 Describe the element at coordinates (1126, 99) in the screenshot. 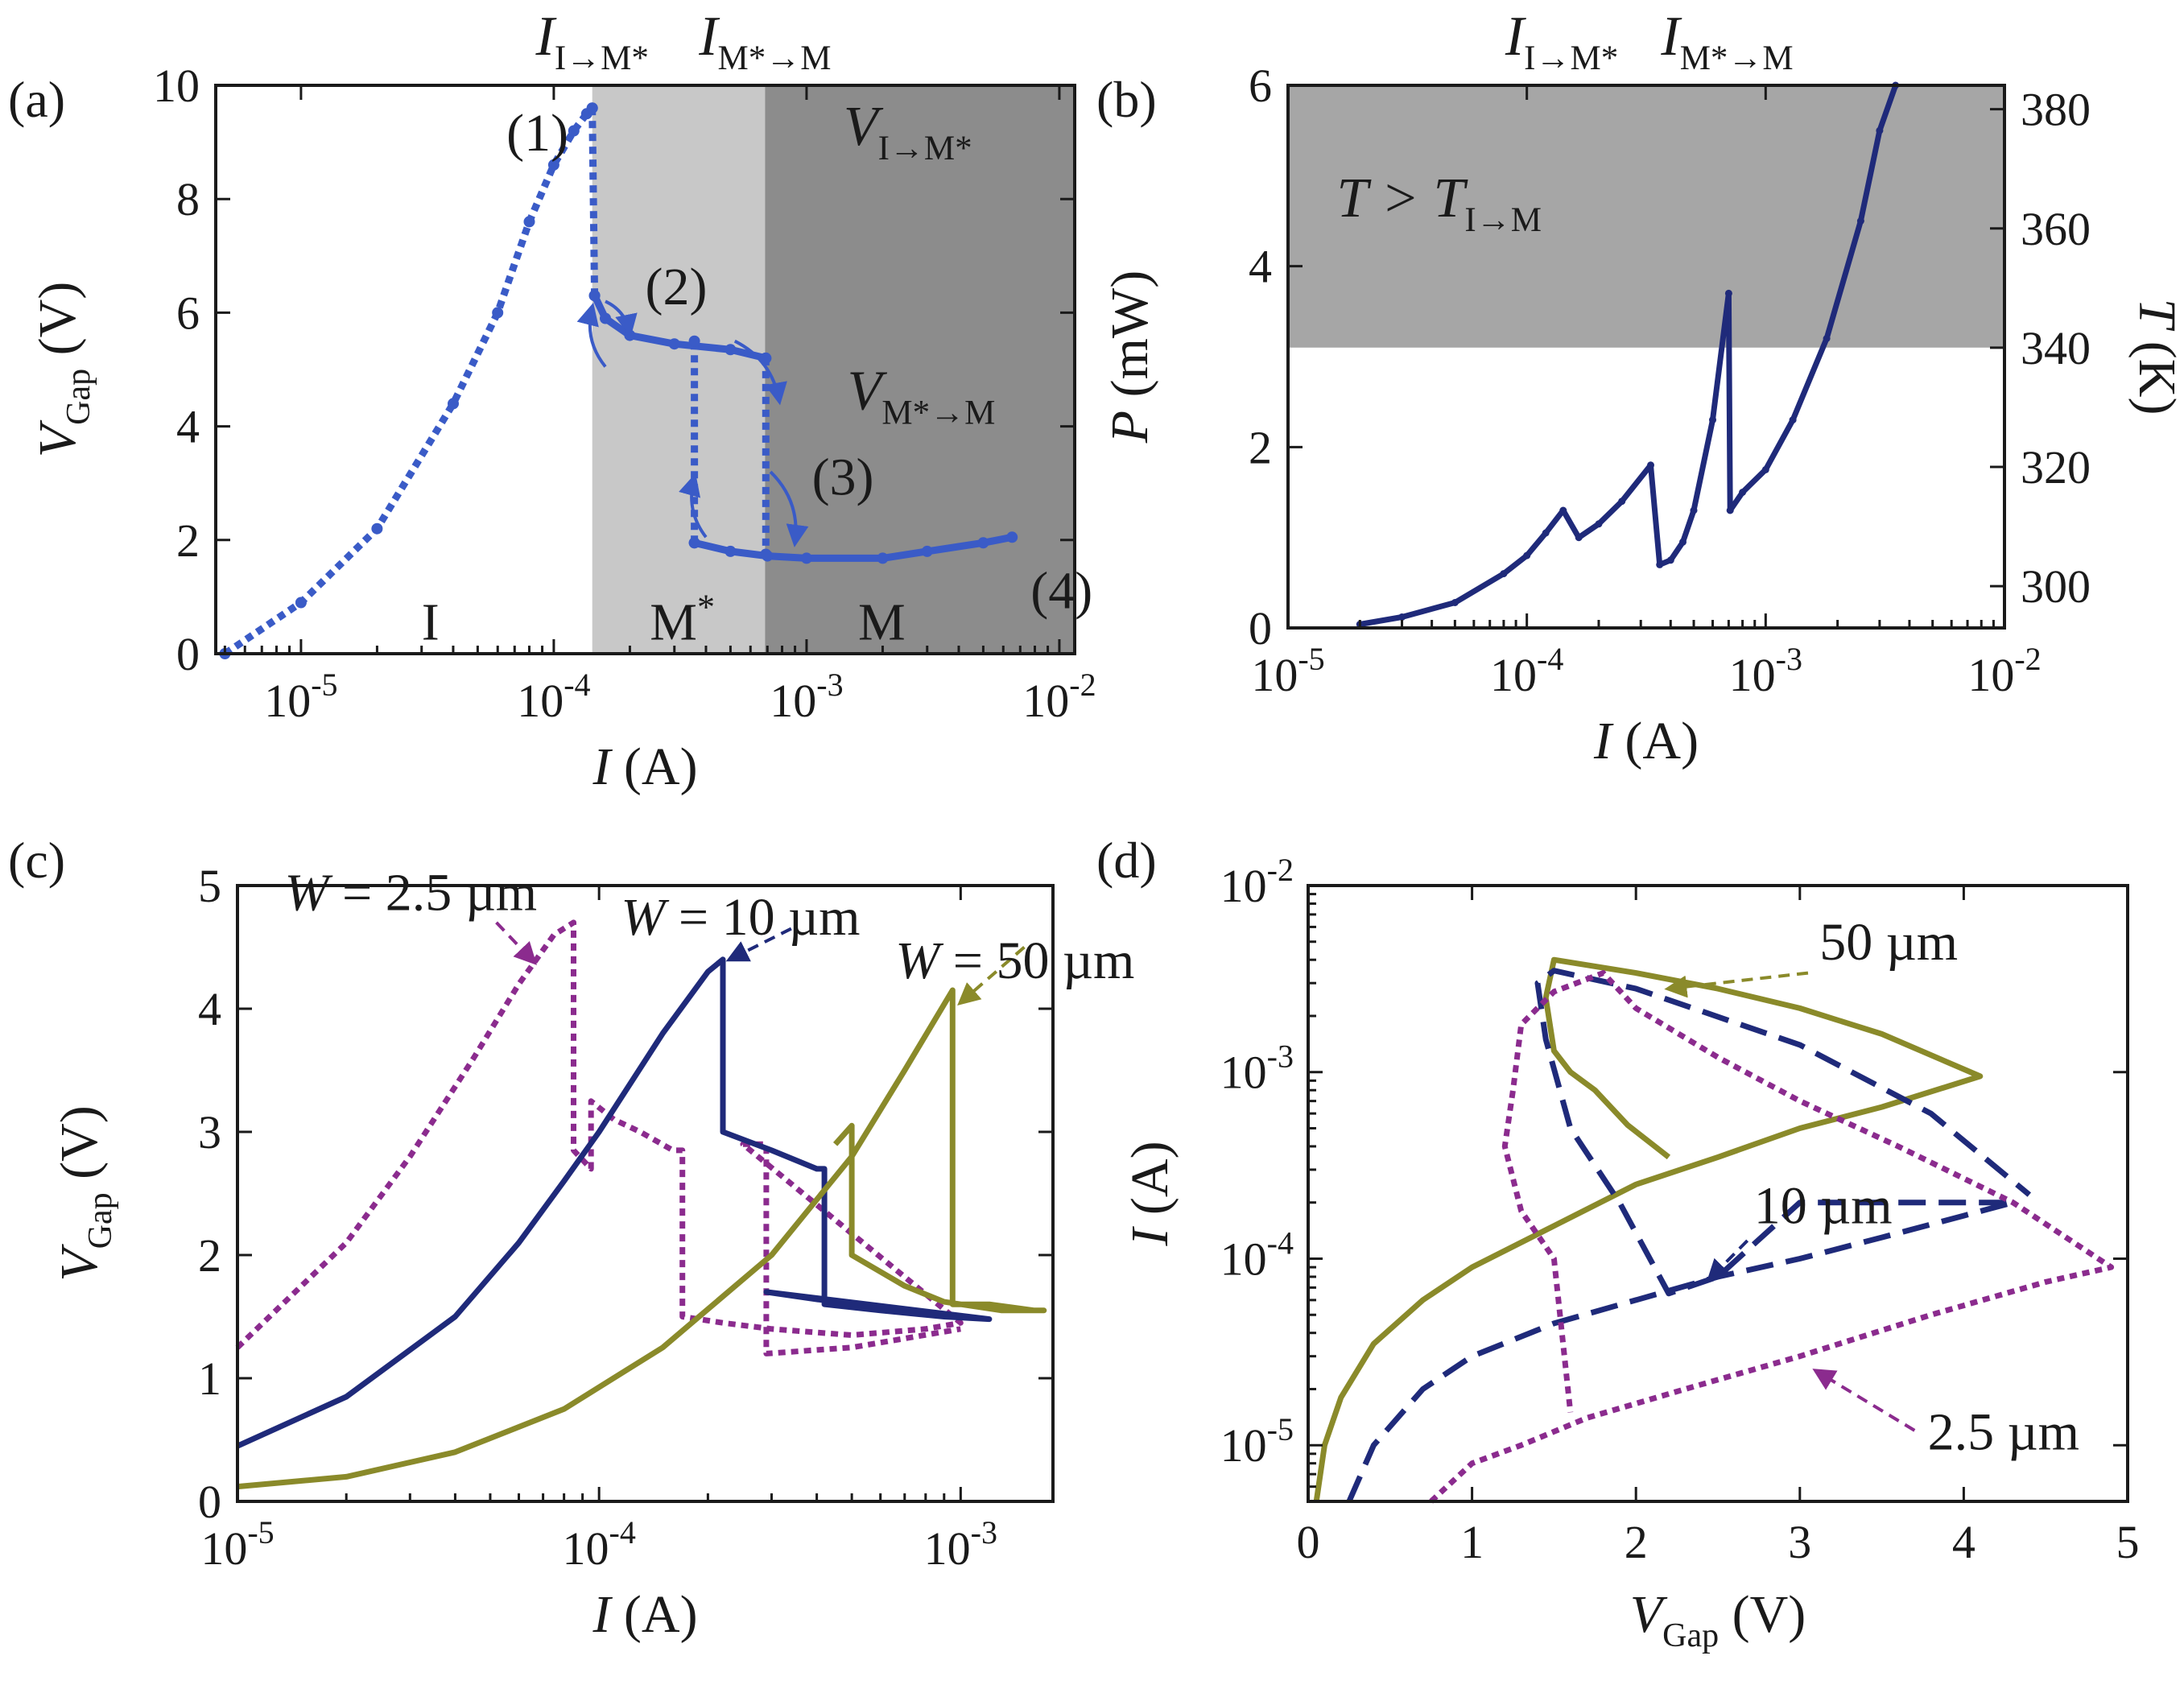

I see `panel-label: (b)` at that location.